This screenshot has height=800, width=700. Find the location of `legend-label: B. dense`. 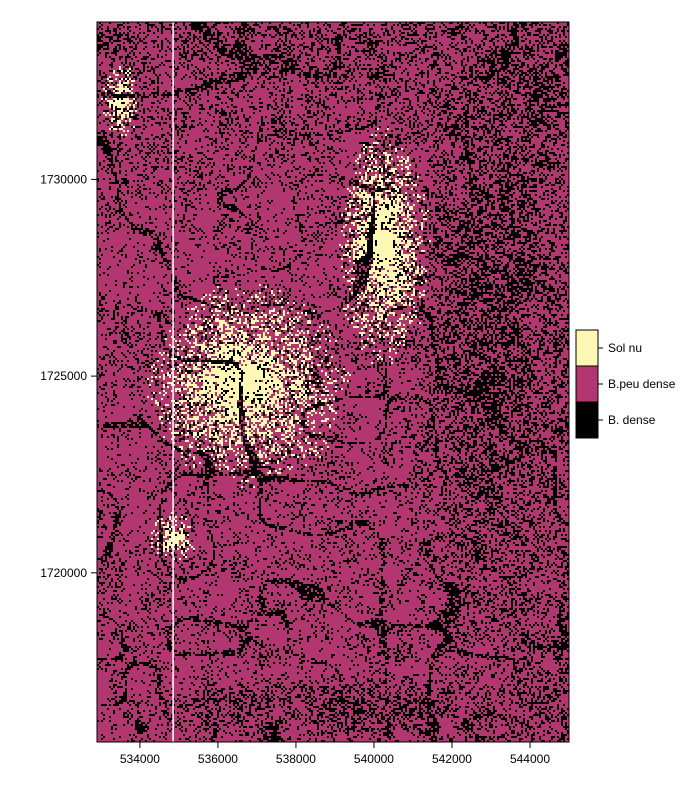

legend-label: B. dense is located at coordinates (632, 420).